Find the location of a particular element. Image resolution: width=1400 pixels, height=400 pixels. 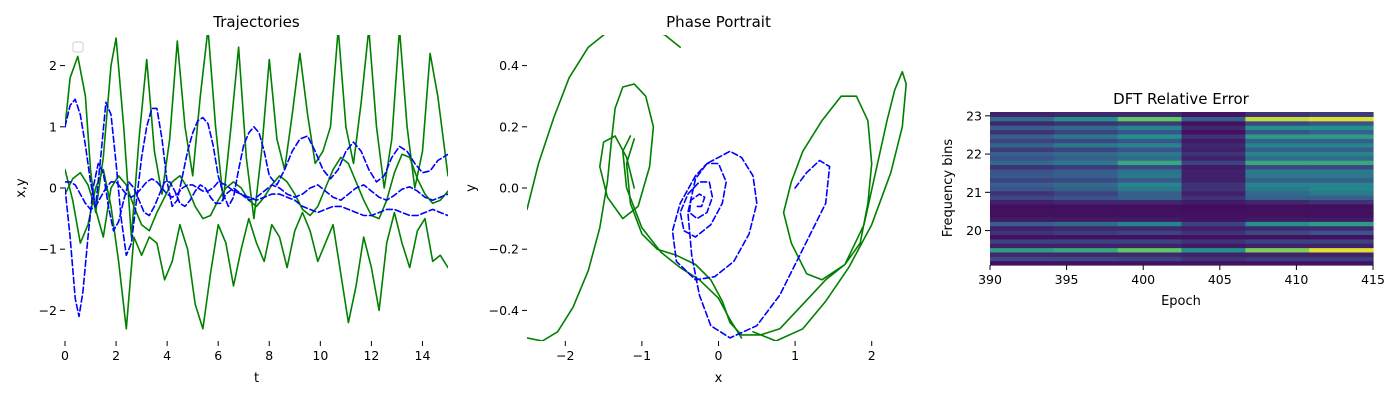

y-tick-label: 1 is located at coordinates (53, 126).